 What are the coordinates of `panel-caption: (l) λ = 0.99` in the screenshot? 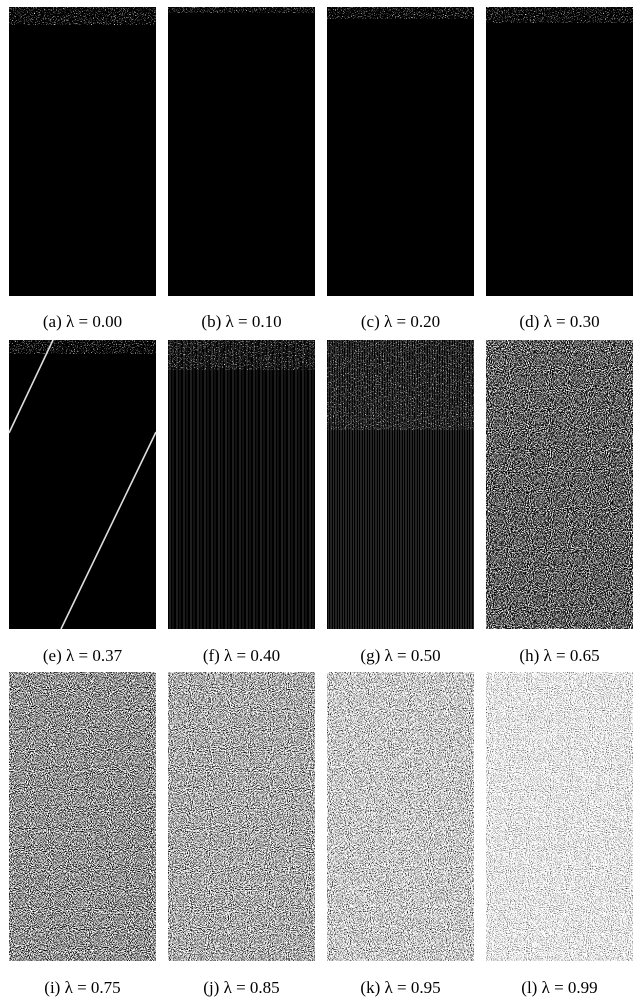 It's located at (559, 987).